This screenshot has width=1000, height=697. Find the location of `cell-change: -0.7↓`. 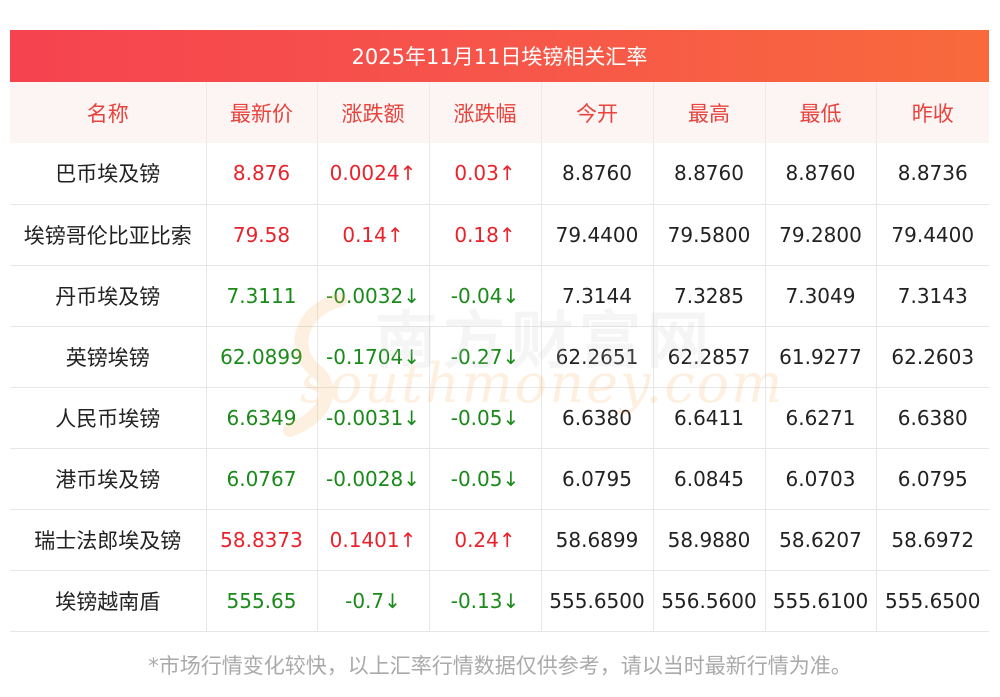

cell-change: -0.7↓ is located at coordinates (373, 601).